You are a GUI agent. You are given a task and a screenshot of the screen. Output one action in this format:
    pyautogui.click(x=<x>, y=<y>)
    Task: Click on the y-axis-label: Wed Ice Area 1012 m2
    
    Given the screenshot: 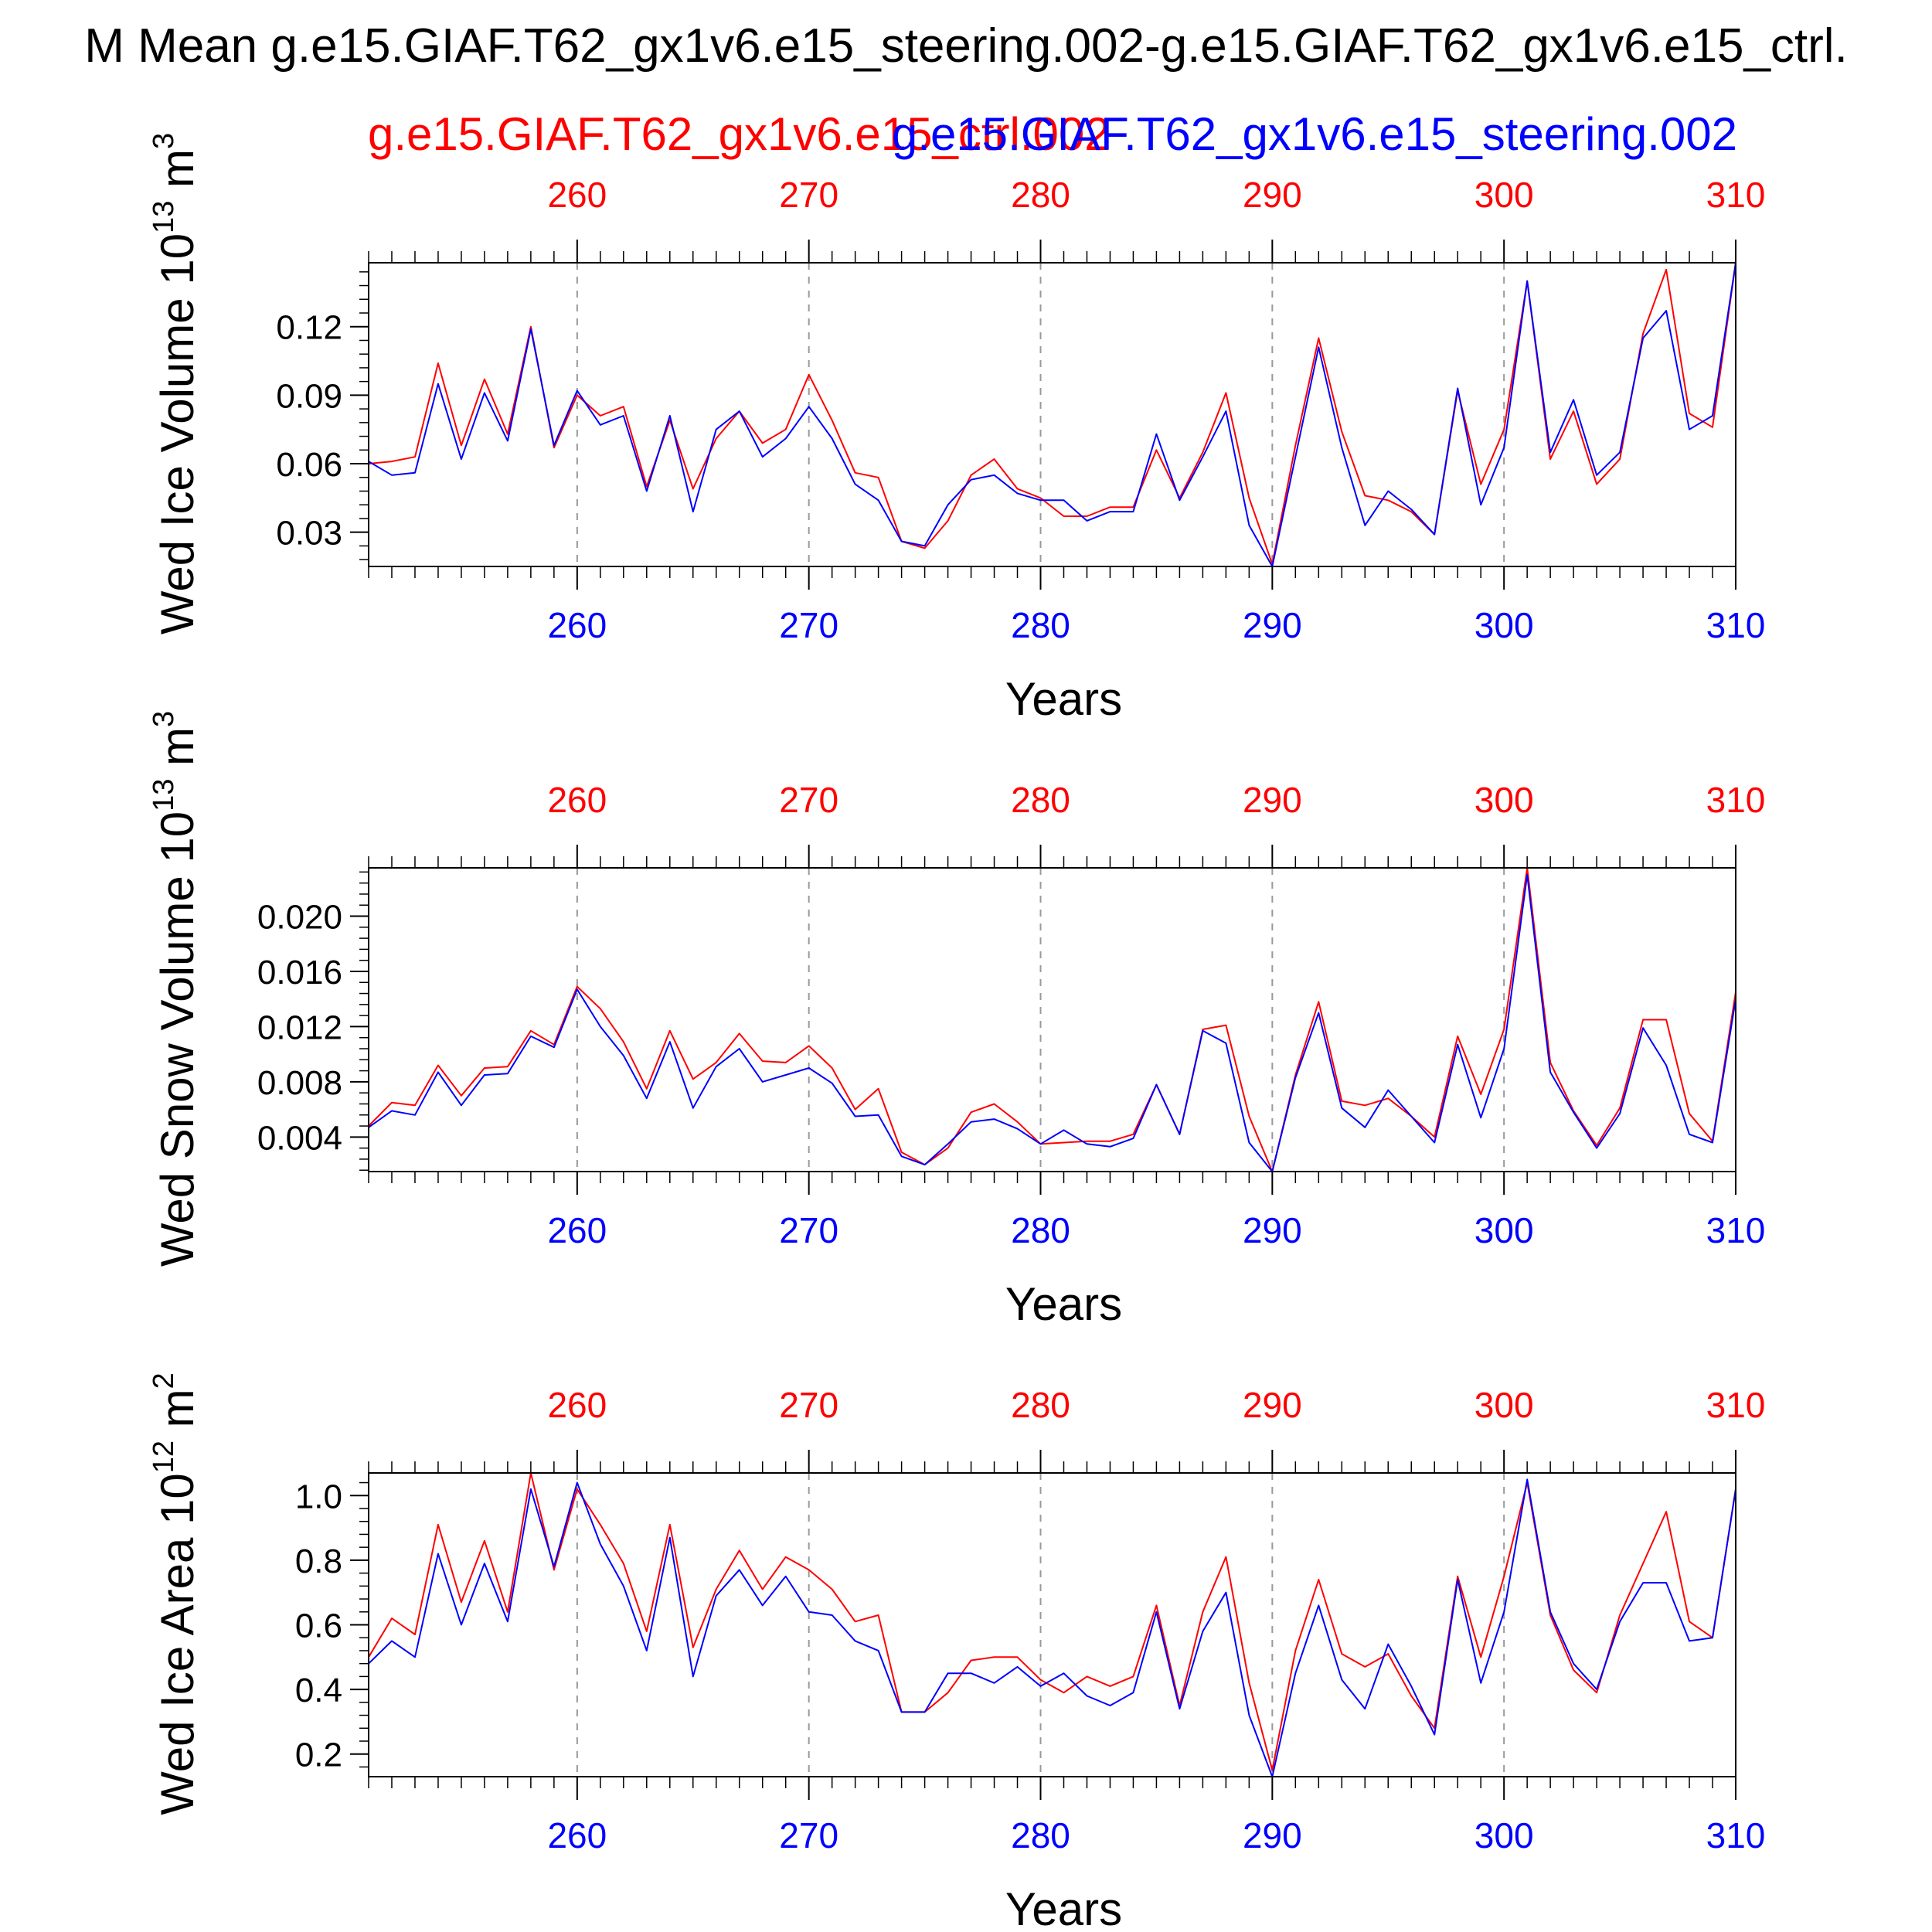 What is the action you would take?
    pyautogui.click(x=176, y=1594)
    